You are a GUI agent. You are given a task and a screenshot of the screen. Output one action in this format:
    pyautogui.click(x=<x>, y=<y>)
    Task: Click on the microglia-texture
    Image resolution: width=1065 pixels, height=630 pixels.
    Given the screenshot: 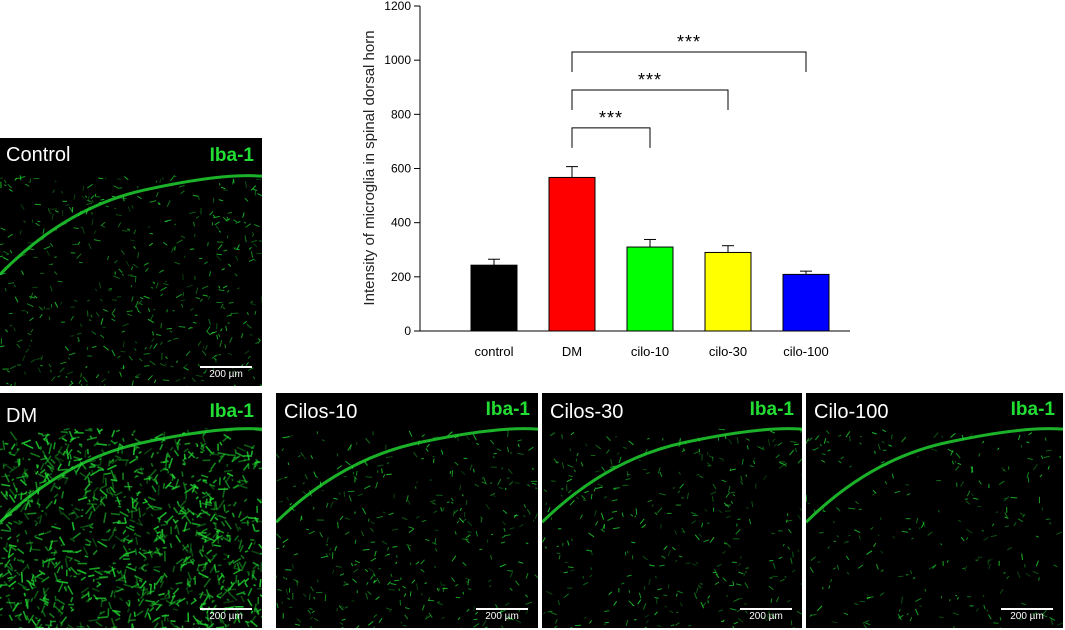 What is the action you would take?
    pyautogui.click(x=934, y=527)
    